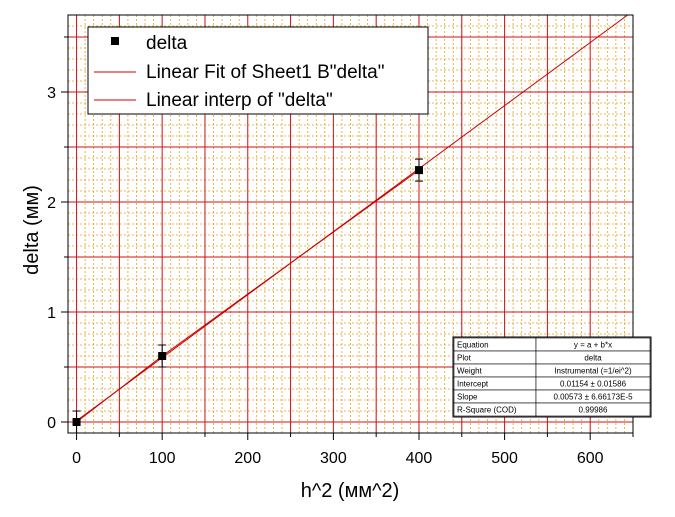  What do you see at coordinates (51, 203) in the screenshot?
I see `y-tick-label: 2` at bounding box center [51, 203].